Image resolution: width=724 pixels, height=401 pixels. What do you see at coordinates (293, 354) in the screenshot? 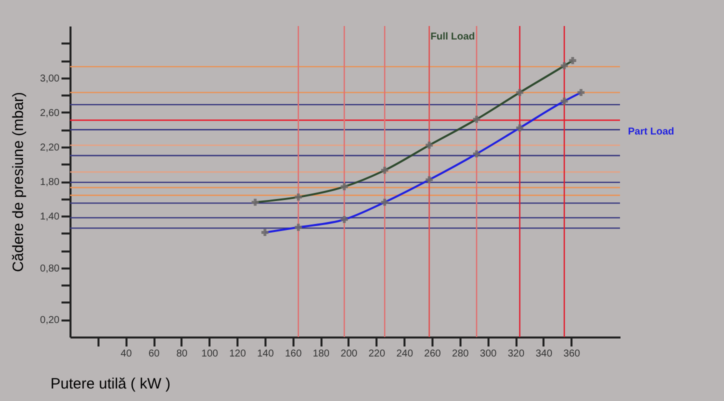
I see `x-tick-label: 160` at bounding box center [293, 354].